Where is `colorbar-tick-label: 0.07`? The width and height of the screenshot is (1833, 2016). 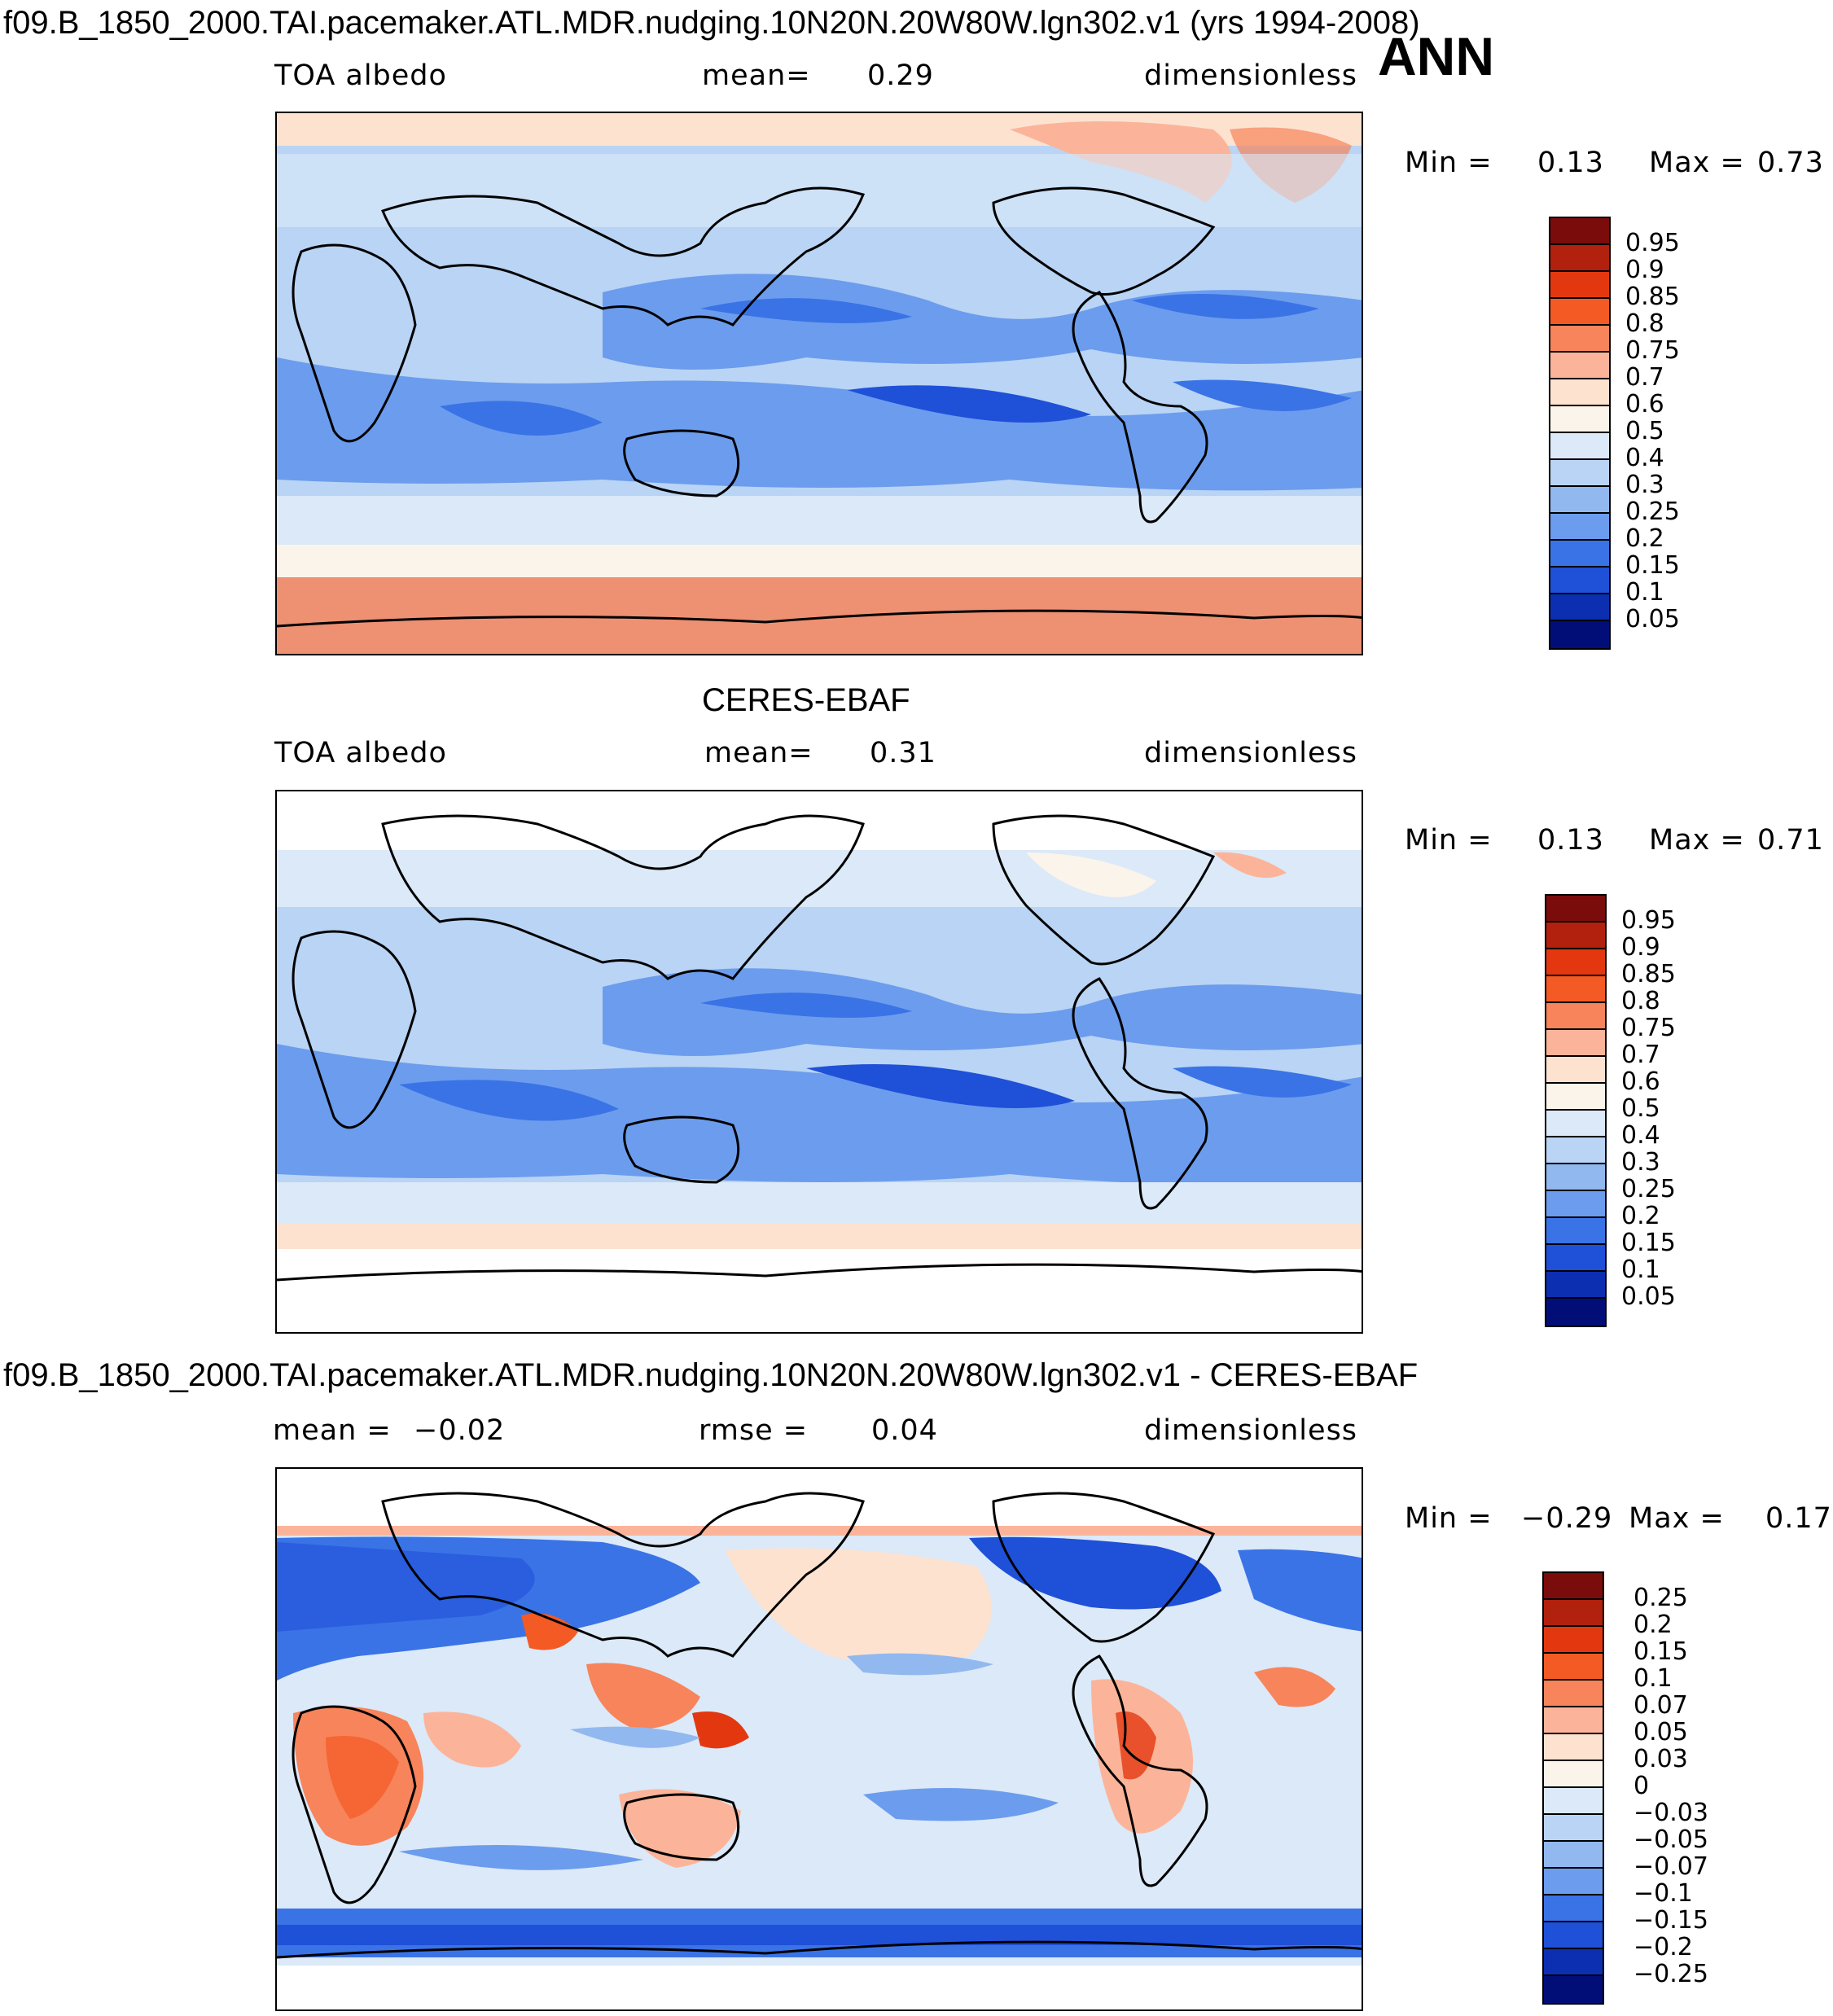
colorbar-tick-label: 0.07 is located at coordinates (1660, 1705).